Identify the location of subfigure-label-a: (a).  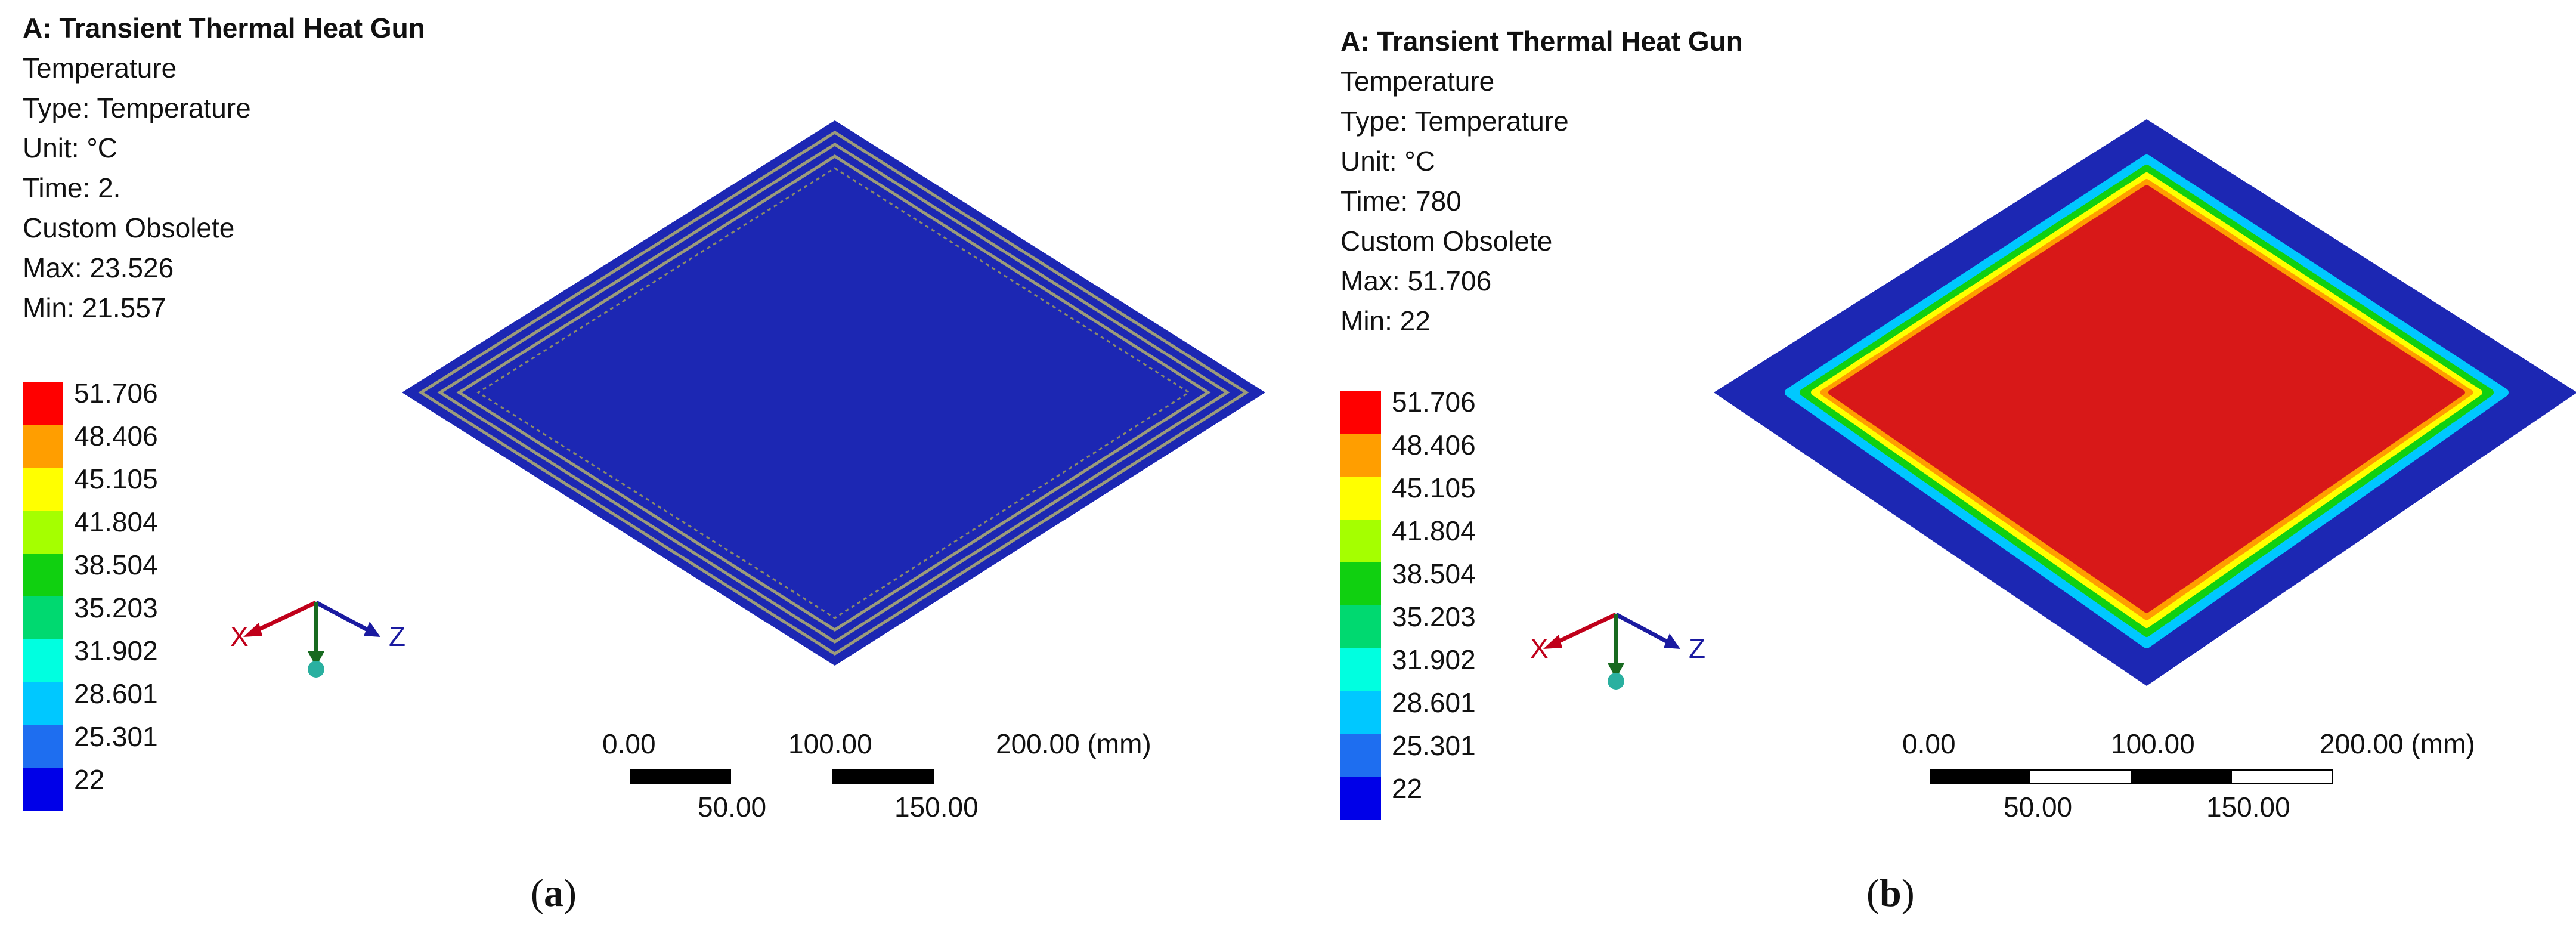
(554, 893).